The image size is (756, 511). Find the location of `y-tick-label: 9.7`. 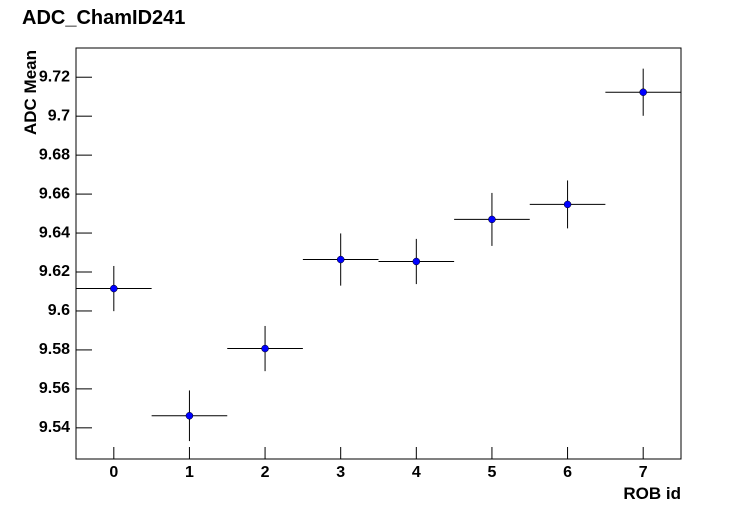

y-tick-label: 9.7 is located at coordinates (59, 115).